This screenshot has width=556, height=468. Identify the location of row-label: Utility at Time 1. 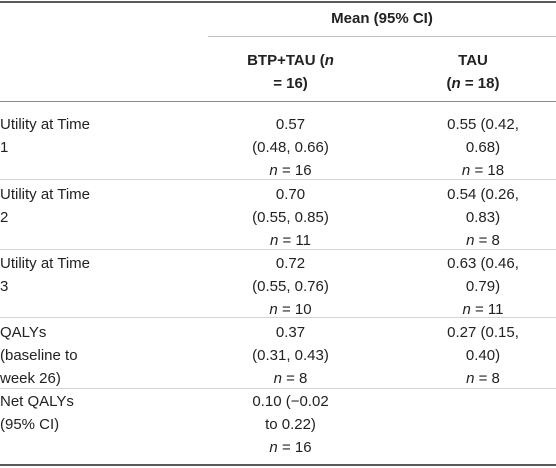
(45, 136).